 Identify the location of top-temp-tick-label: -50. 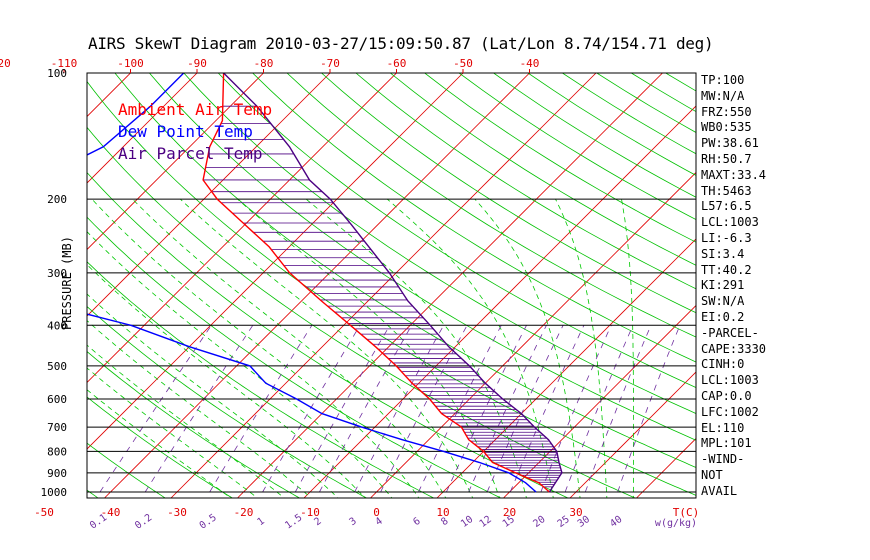
(463, 63).